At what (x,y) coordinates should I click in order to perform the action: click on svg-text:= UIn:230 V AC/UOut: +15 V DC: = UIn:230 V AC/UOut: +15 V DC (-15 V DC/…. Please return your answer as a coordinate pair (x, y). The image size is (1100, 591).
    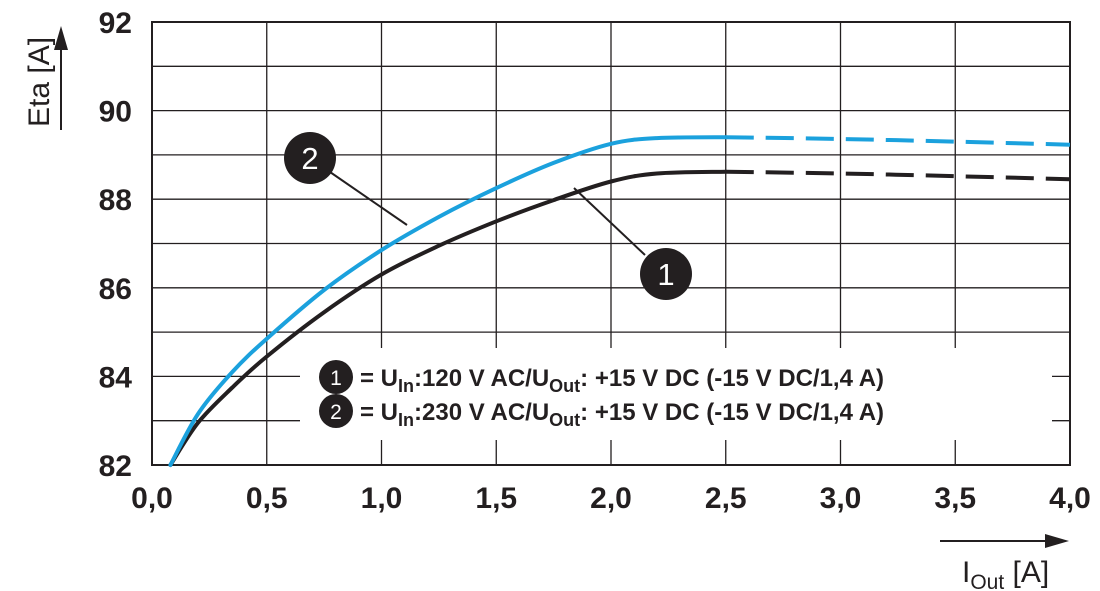
    Looking at the image, I should click on (622, 414).